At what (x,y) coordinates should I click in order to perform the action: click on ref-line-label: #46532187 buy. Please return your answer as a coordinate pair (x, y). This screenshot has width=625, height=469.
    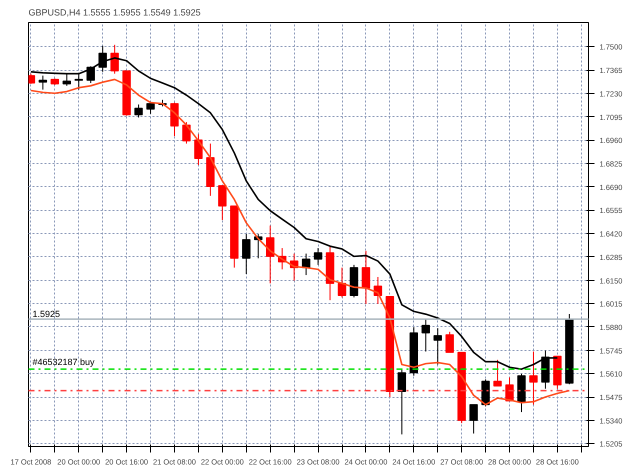
    Looking at the image, I should click on (64, 362).